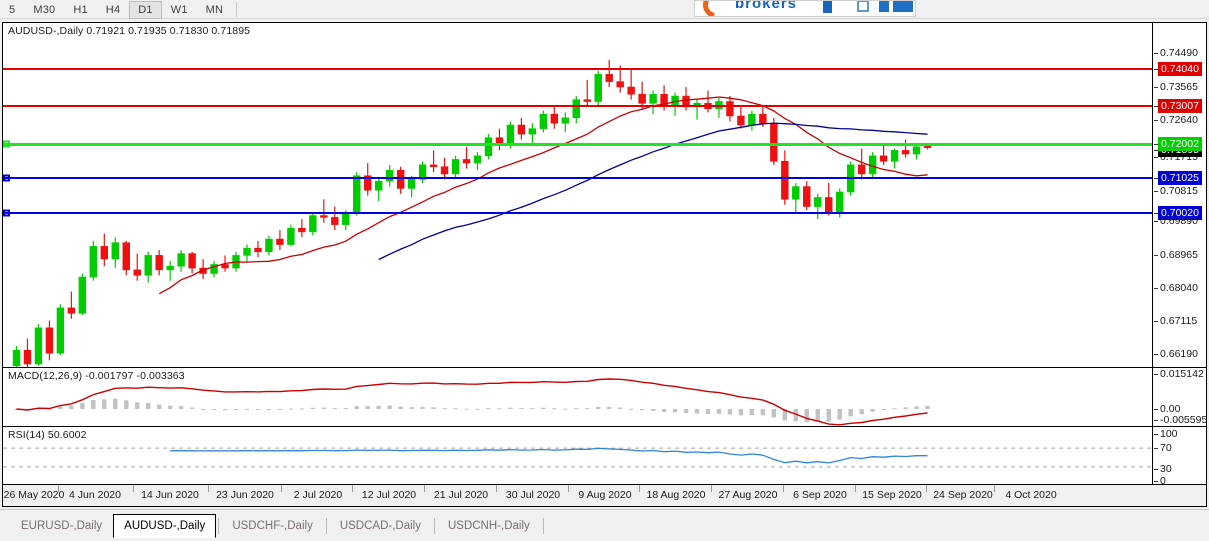  I want to click on swoosh-icon, so click(716, 8).